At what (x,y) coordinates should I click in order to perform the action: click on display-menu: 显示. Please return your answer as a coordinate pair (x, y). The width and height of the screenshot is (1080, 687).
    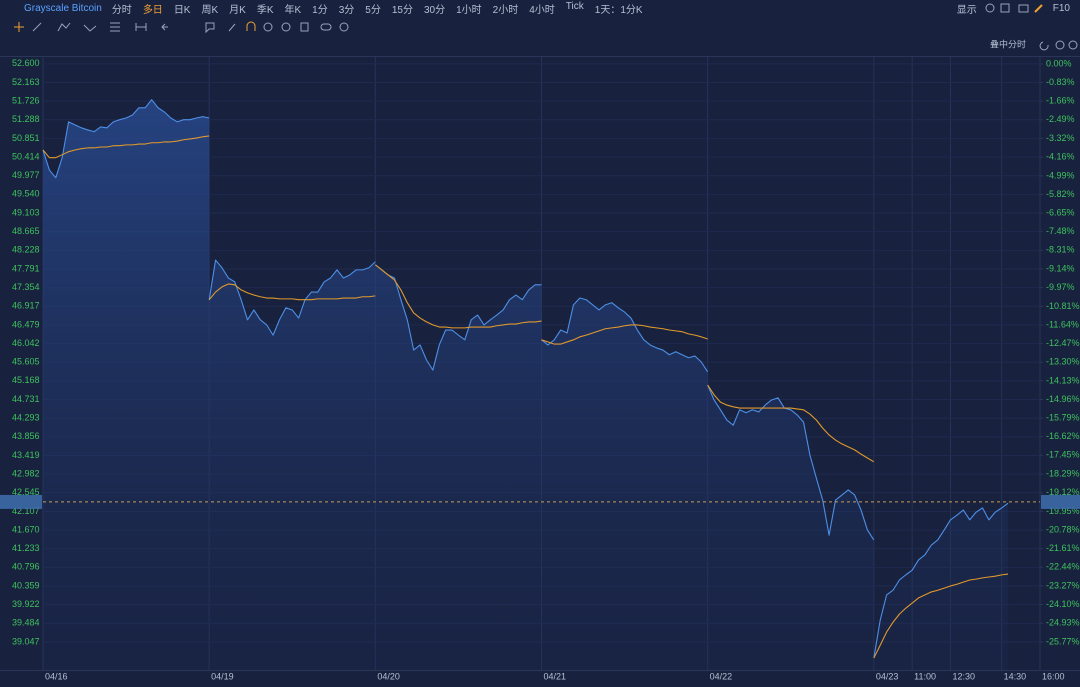
    Looking at the image, I should click on (966, 10).